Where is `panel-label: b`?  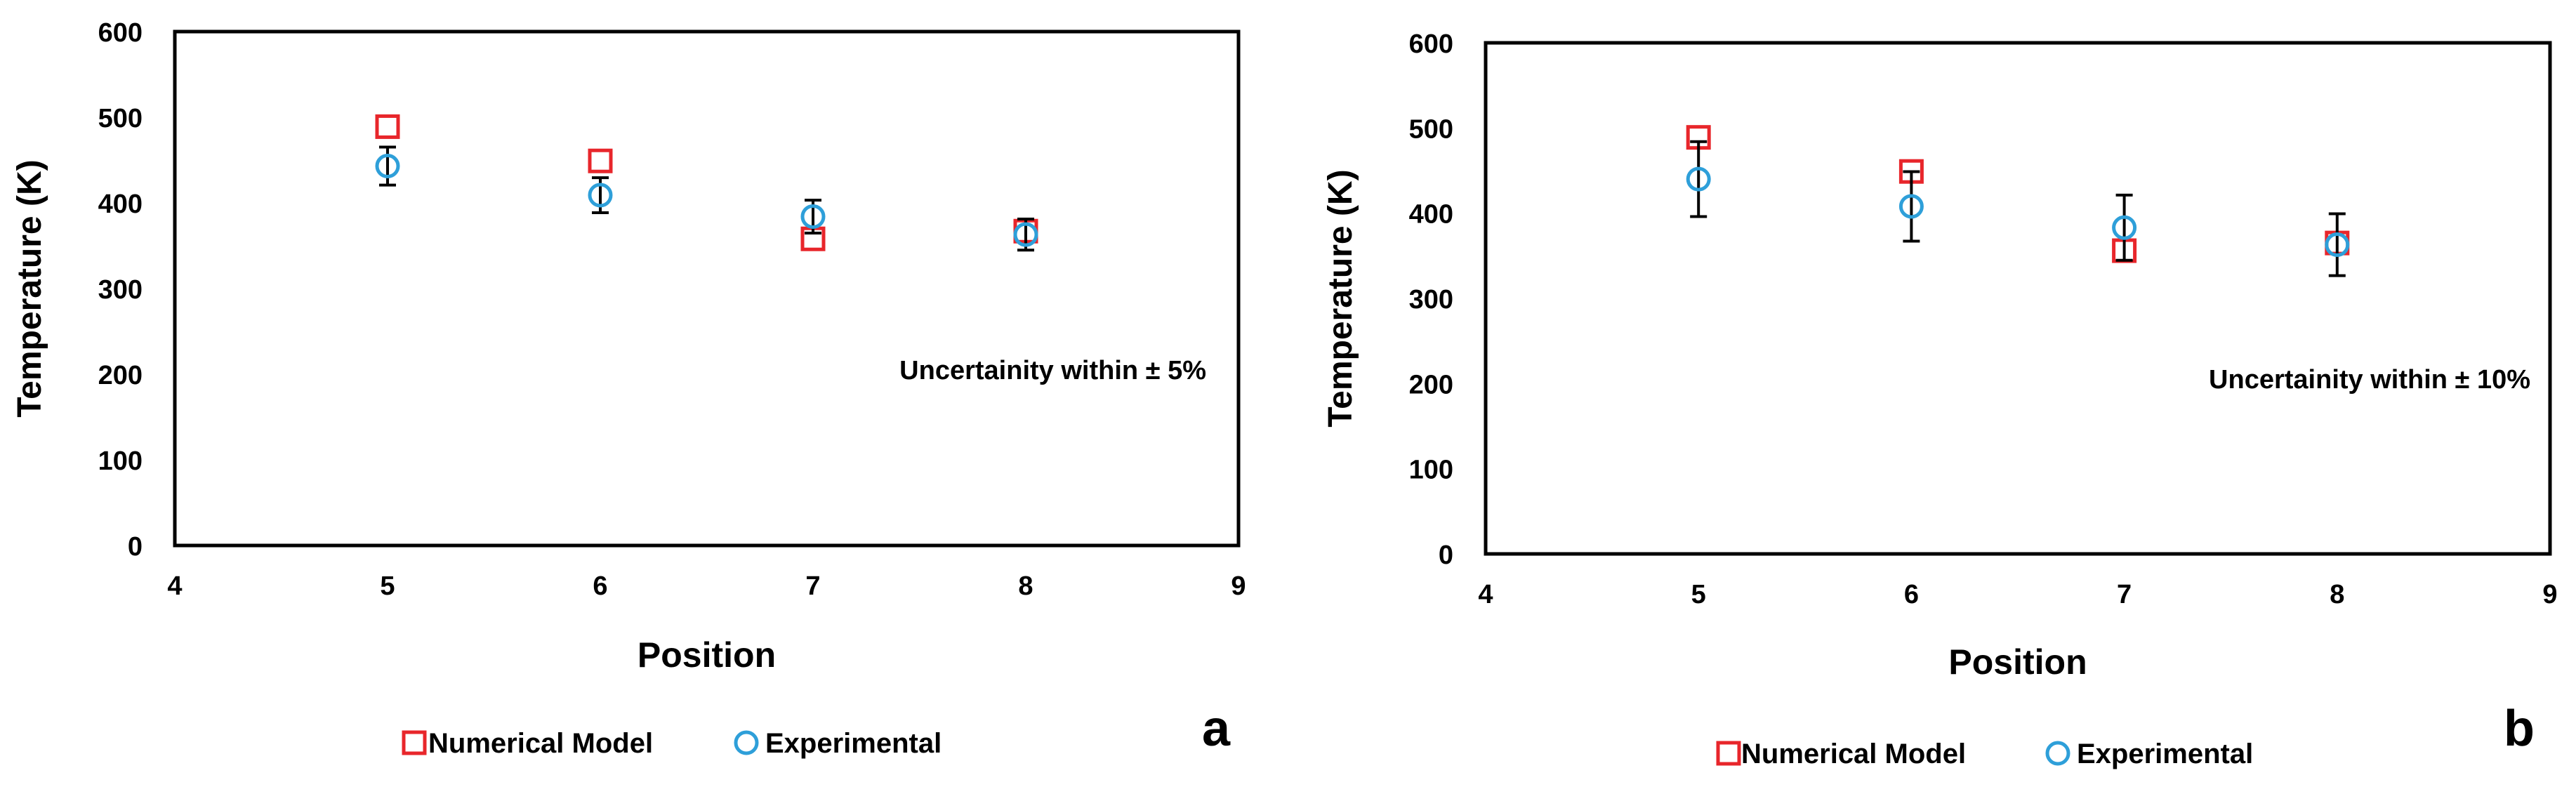 panel-label: b is located at coordinates (2519, 729).